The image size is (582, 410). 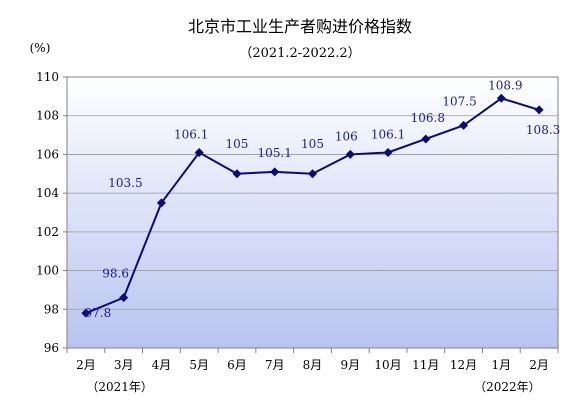 What do you see at coordinates (199, 365) in the screenshot?
I see `x-tick-label: 5月` at bounding box center [199, 365].